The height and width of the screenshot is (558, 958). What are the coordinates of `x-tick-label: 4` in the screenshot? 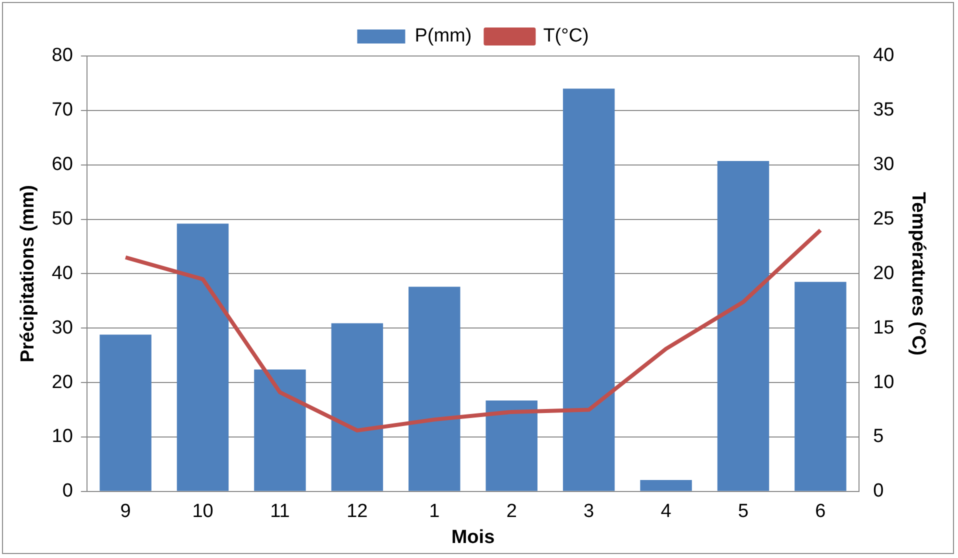 It's located at (666, 511).